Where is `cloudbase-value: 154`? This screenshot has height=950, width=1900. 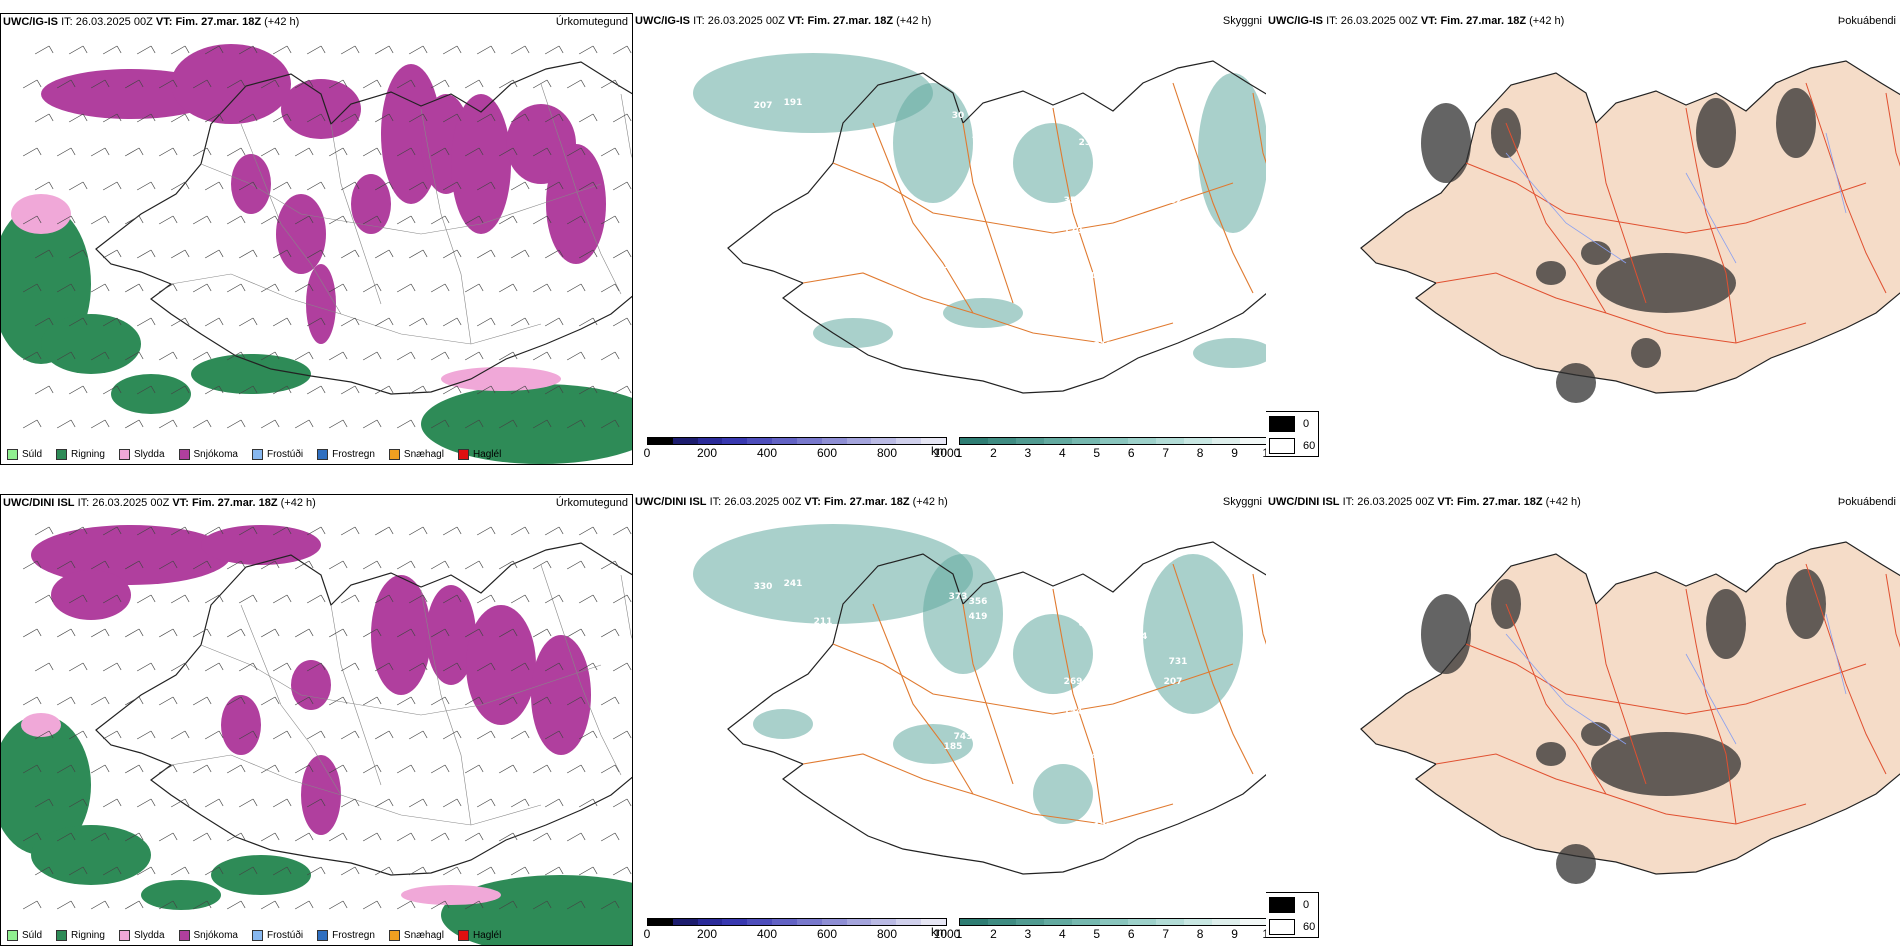 cloudbase-value: 154 is located at coordinates (1073, 712).